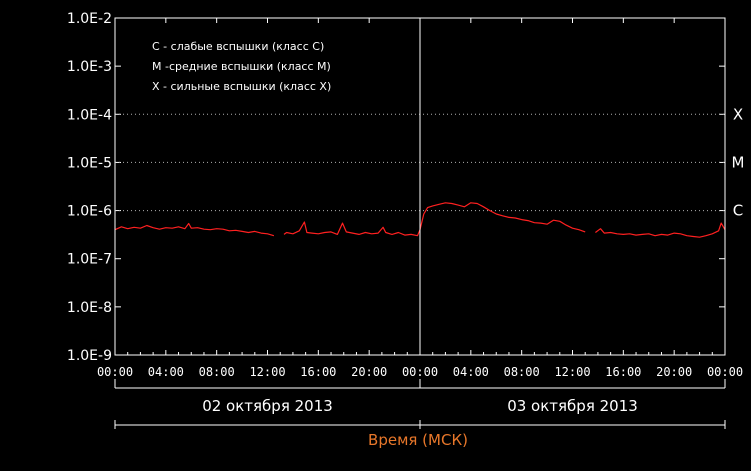 Image resolution: width=751 pixels, height=471 pixels. Describe the element at coordinates (241, 86) in the screenshot. I see `legend-entry: X - сильные вспышки (класс Х)` at that location.